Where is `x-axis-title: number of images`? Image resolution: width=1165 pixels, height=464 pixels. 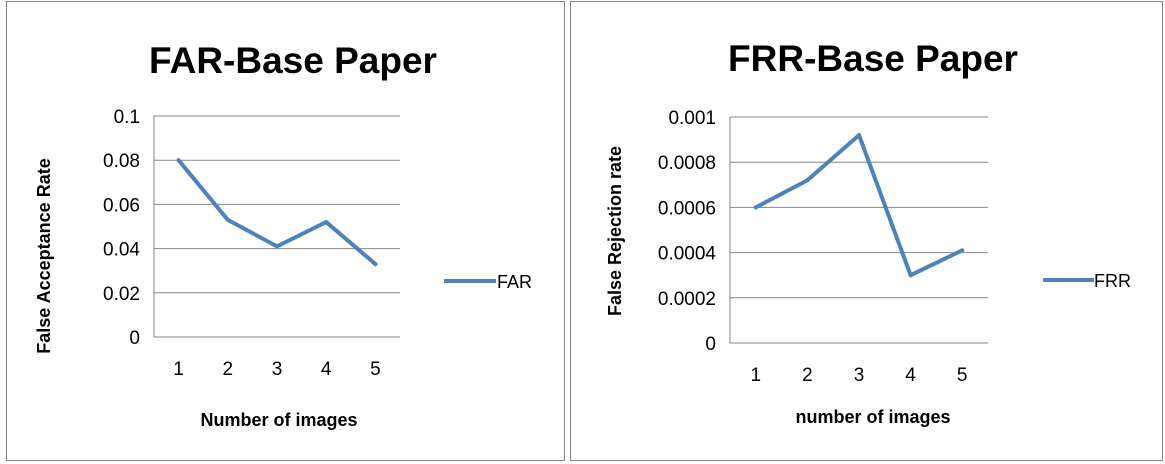 x-axis-title: number of images is located at coordinates (872, 417).